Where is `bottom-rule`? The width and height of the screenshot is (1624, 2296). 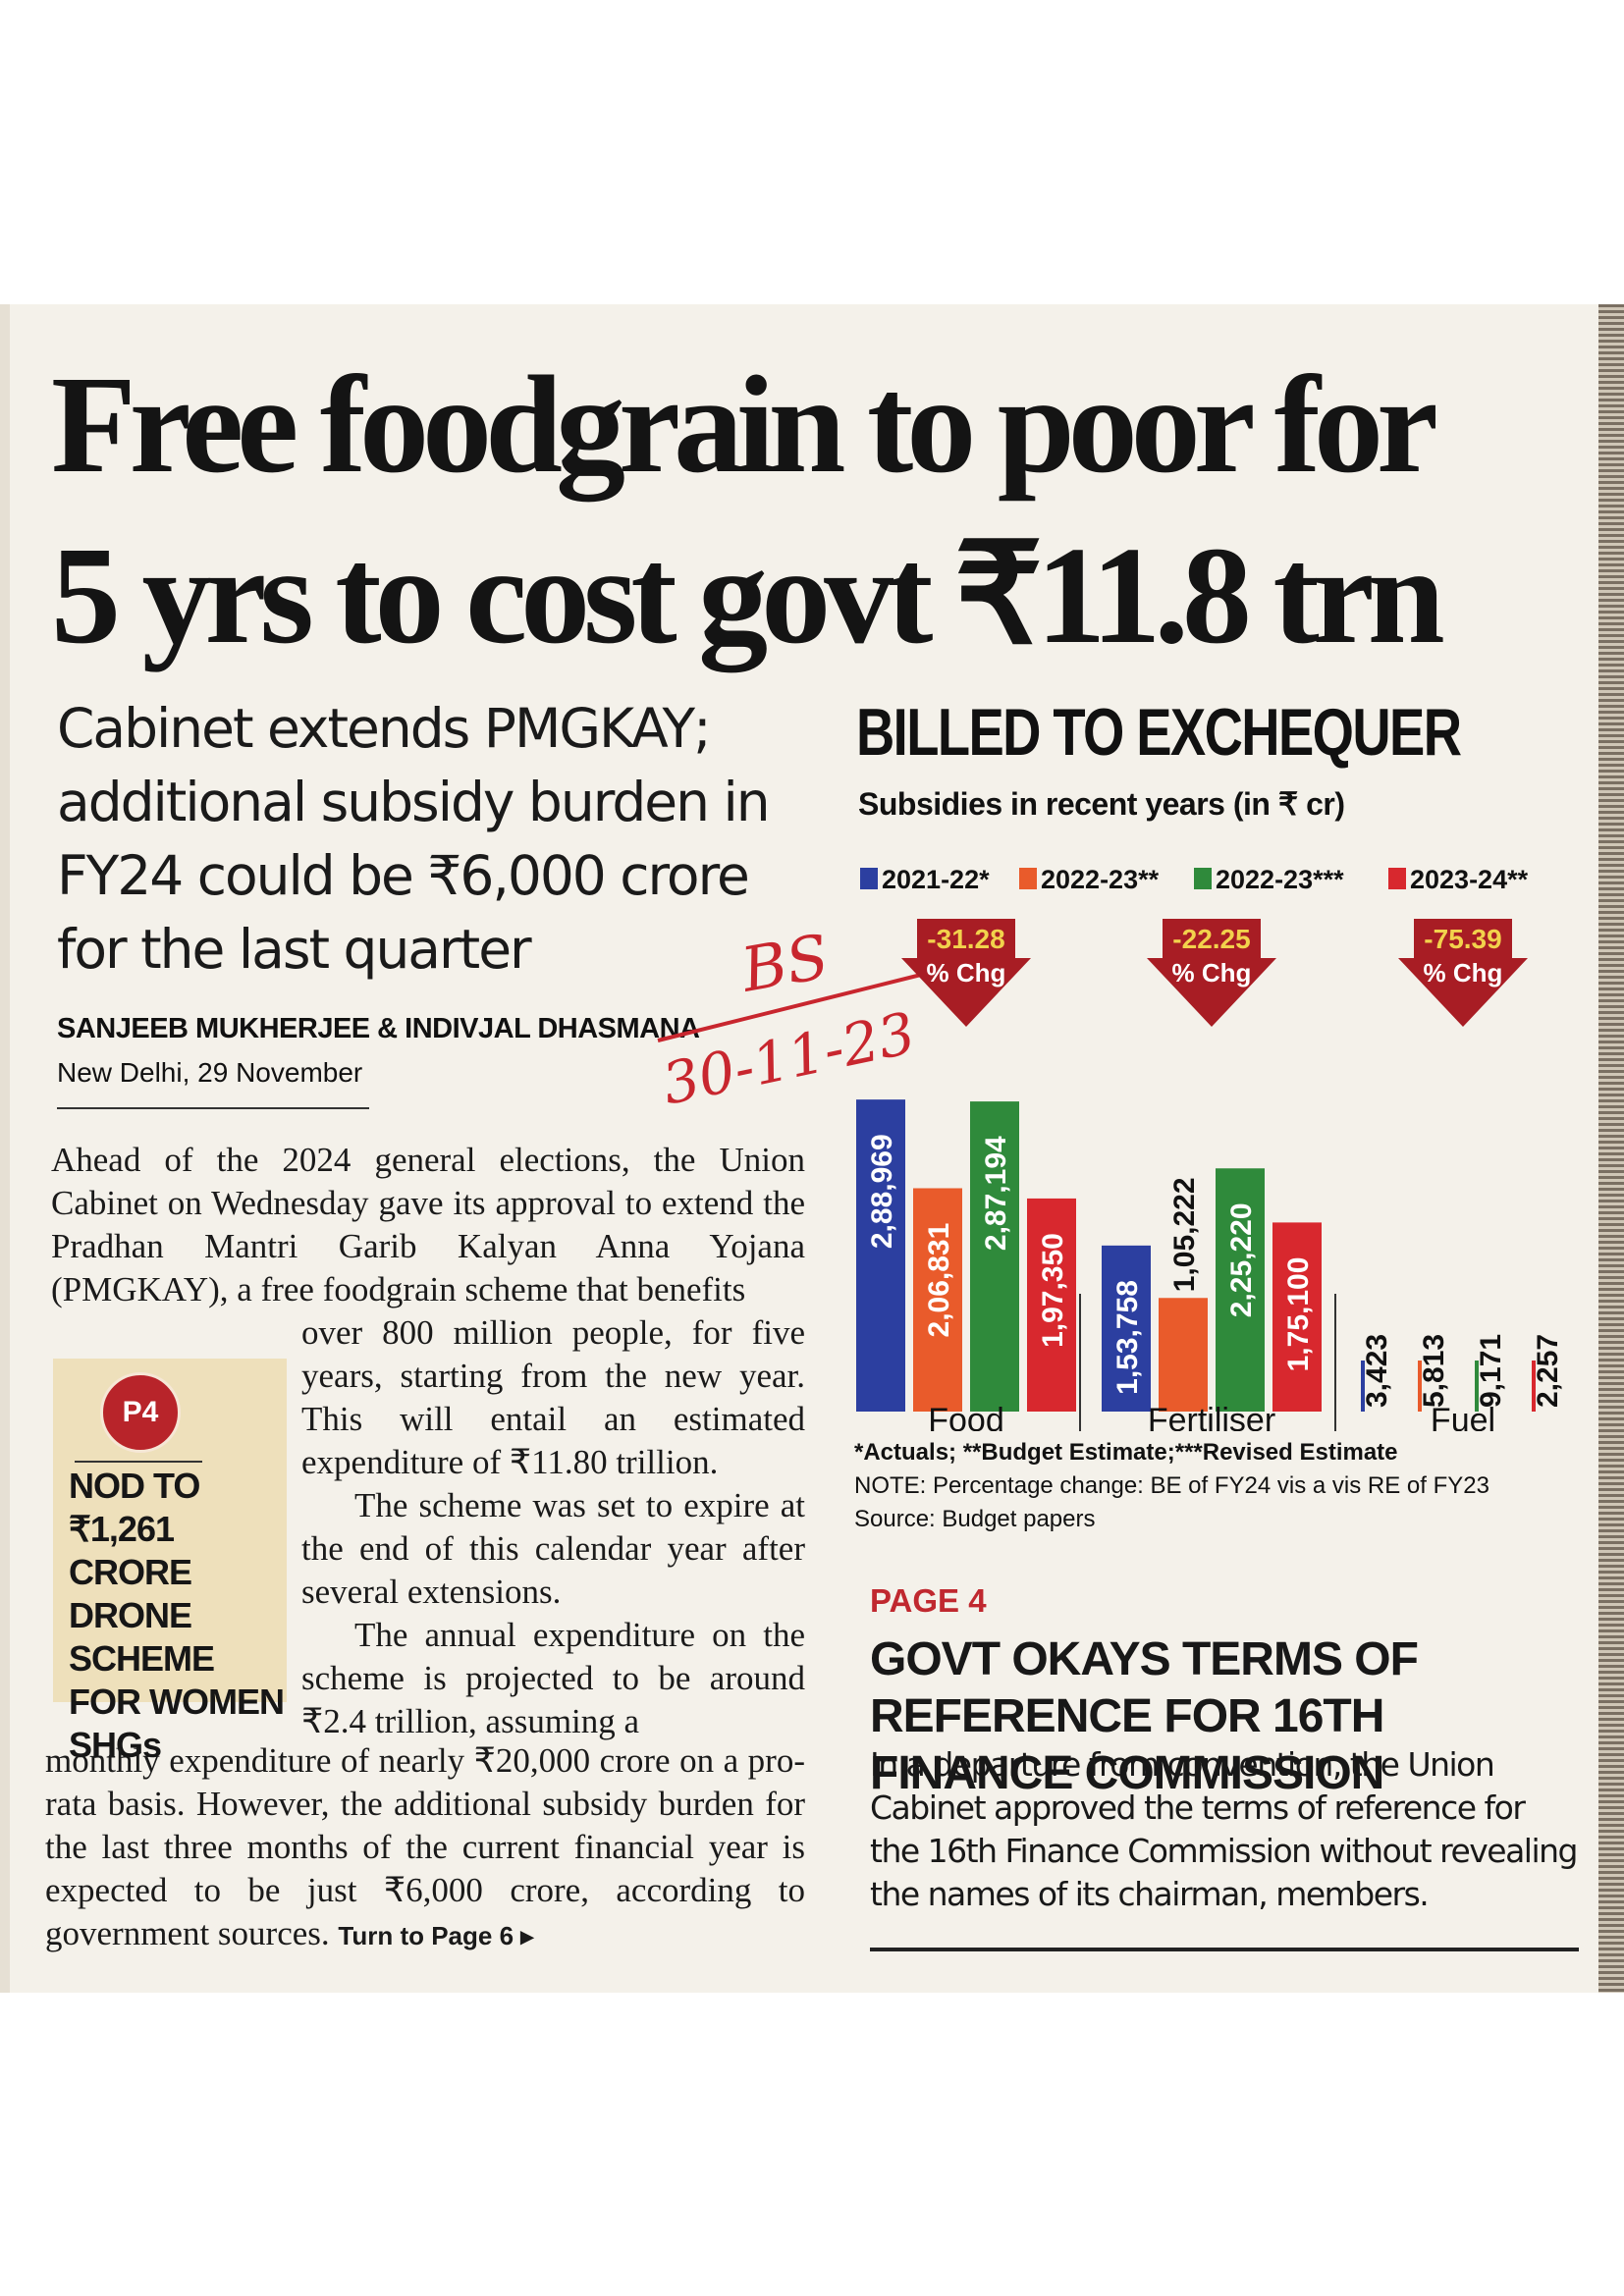 bottom-rule is located at coordinates (1224, 1949).